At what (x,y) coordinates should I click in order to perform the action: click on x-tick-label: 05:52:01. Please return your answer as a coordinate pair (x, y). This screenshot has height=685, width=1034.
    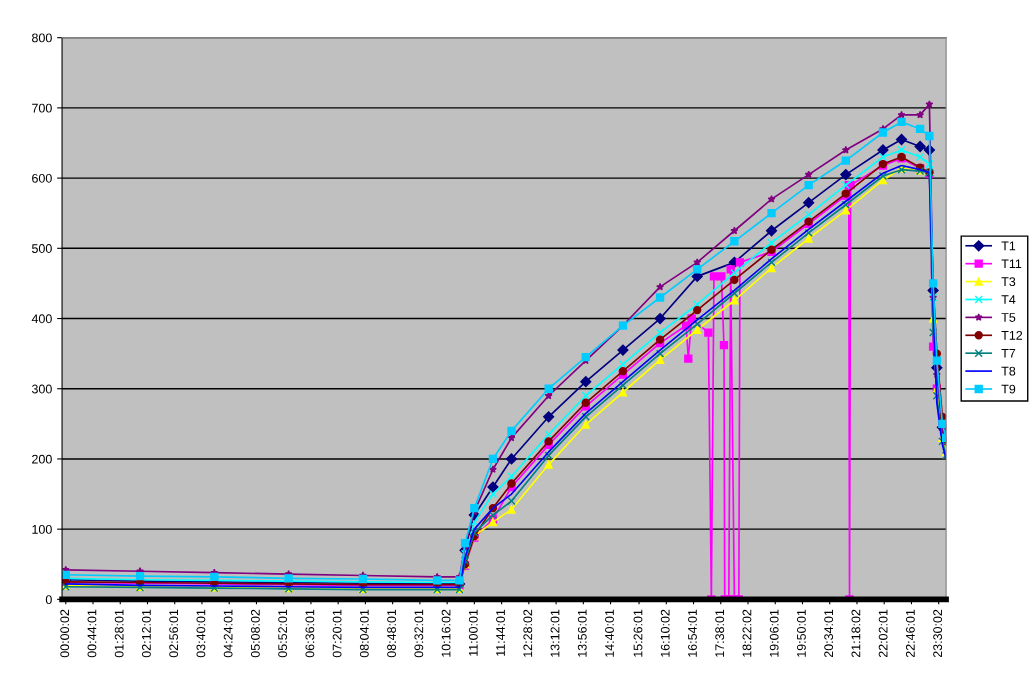
    Looking at the image, I should click on (283, 633).